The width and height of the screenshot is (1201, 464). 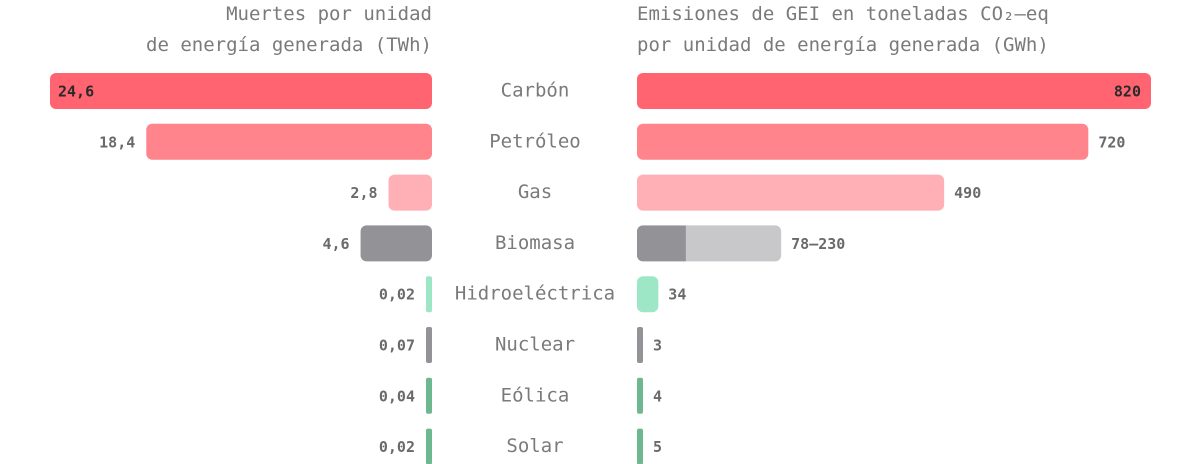 I want to click on value-label: 0,07, so click(x=397, y=346).